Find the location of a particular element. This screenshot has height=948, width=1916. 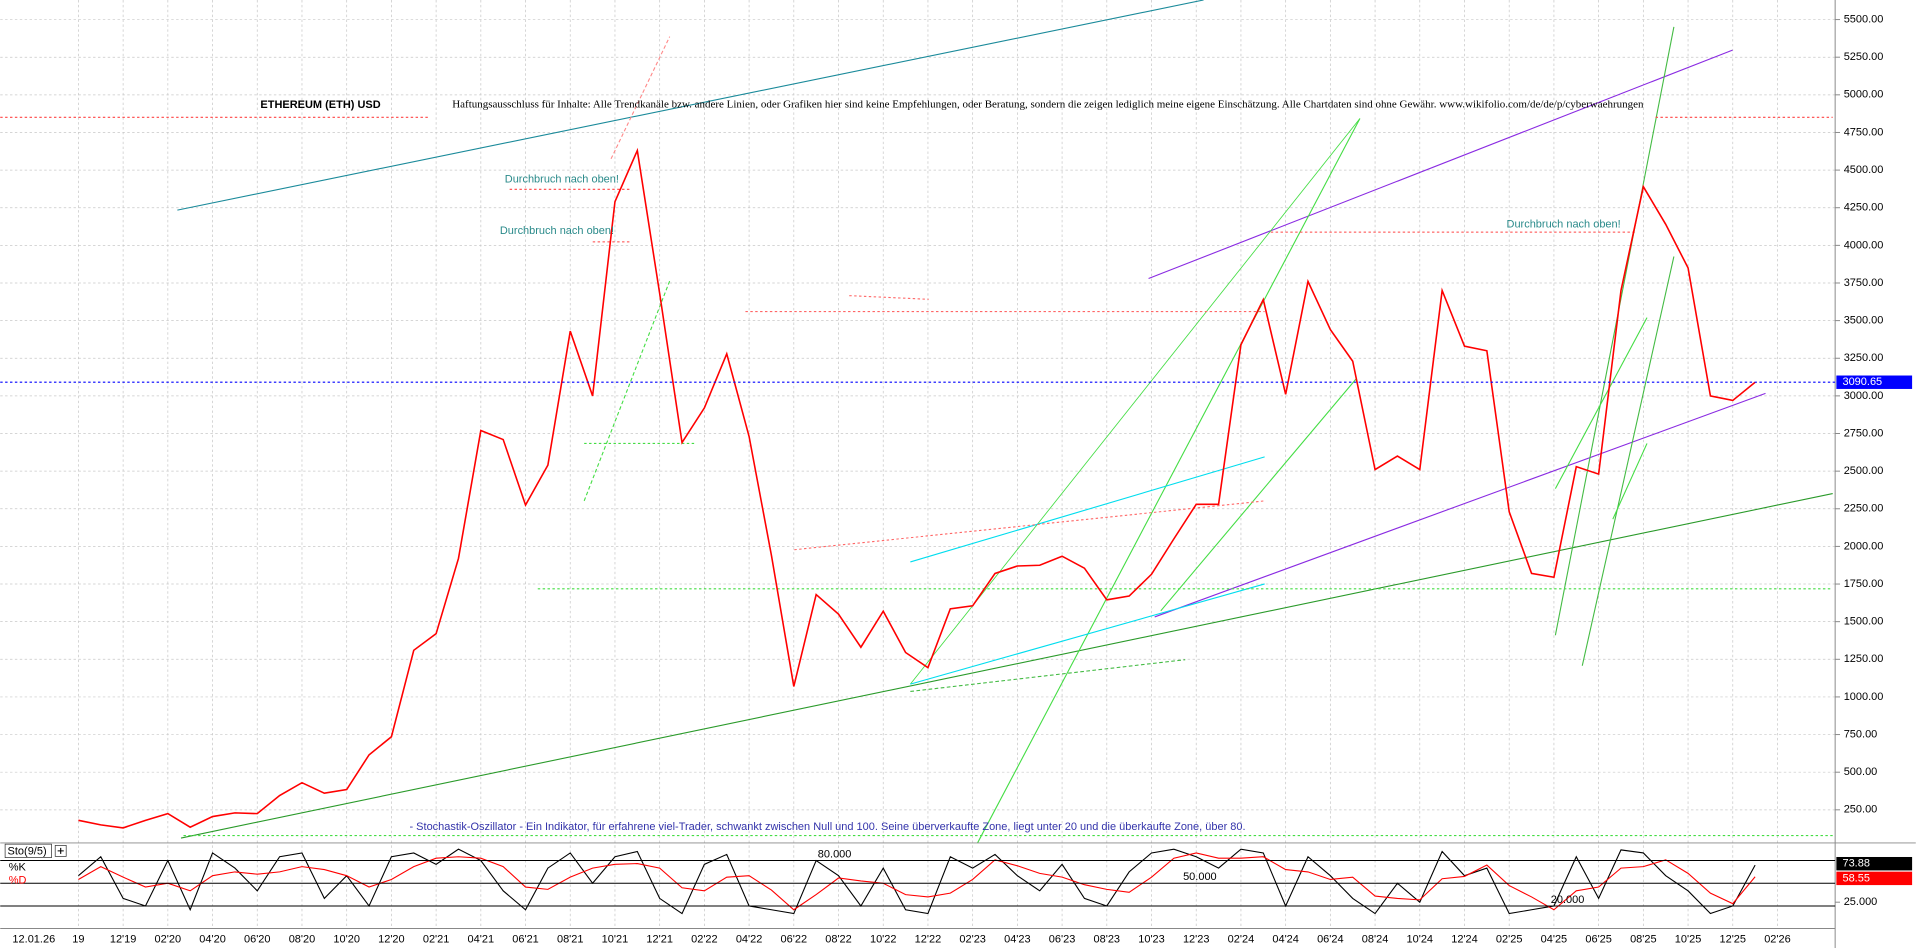

x-tick-label: 02'25 is located at coordinates (1509, 939).